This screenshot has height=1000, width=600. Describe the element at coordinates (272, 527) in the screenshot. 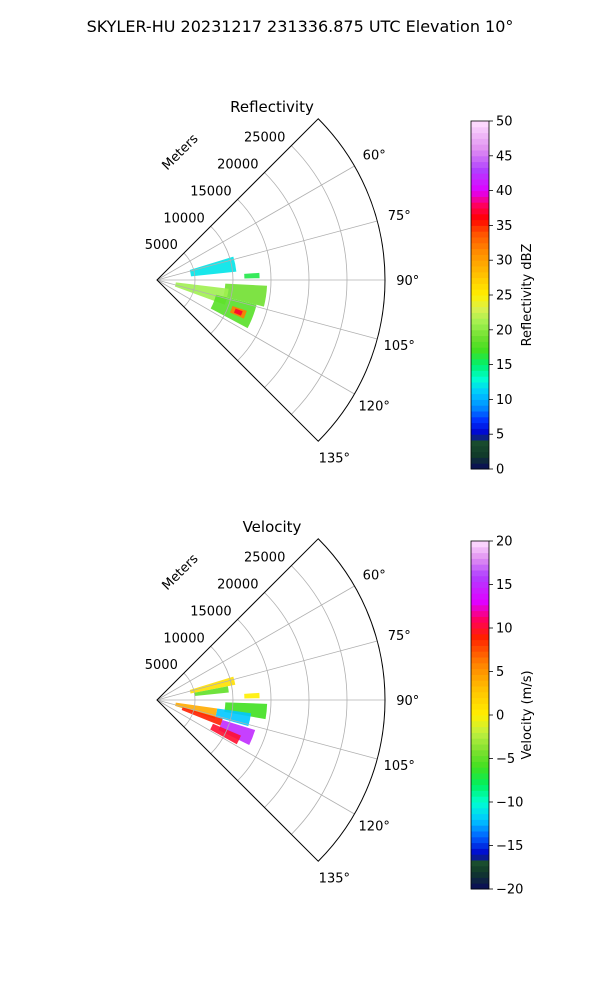

I see `velocity-title: Velocity` at that location.